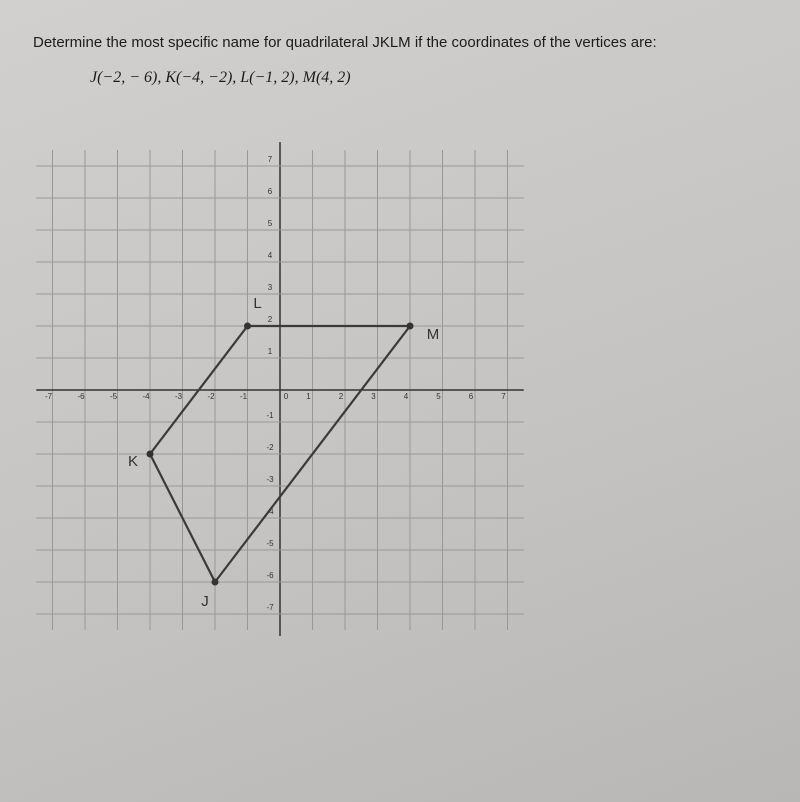 The height and width of the screenshot is (802, 800). Describe the element at coordinates (471, 396) in the screenshot. I see `x-tick-label: 6` at that location.